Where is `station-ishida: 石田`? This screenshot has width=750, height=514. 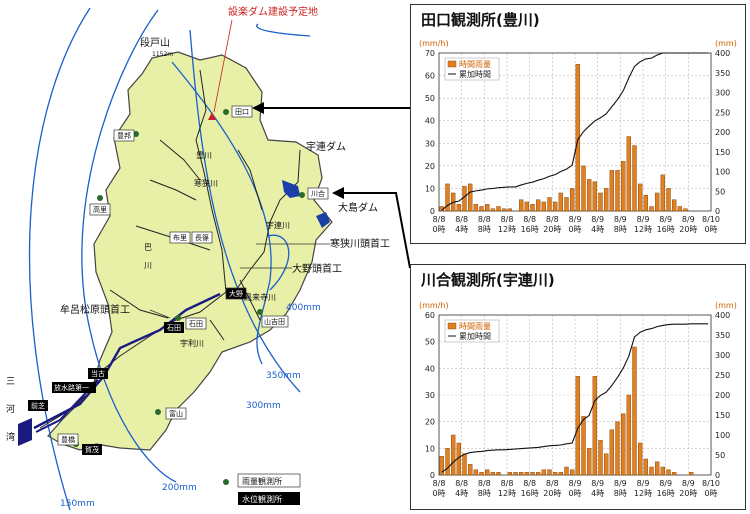
station-ishida: 石田 is located at coordinates (174, 328).